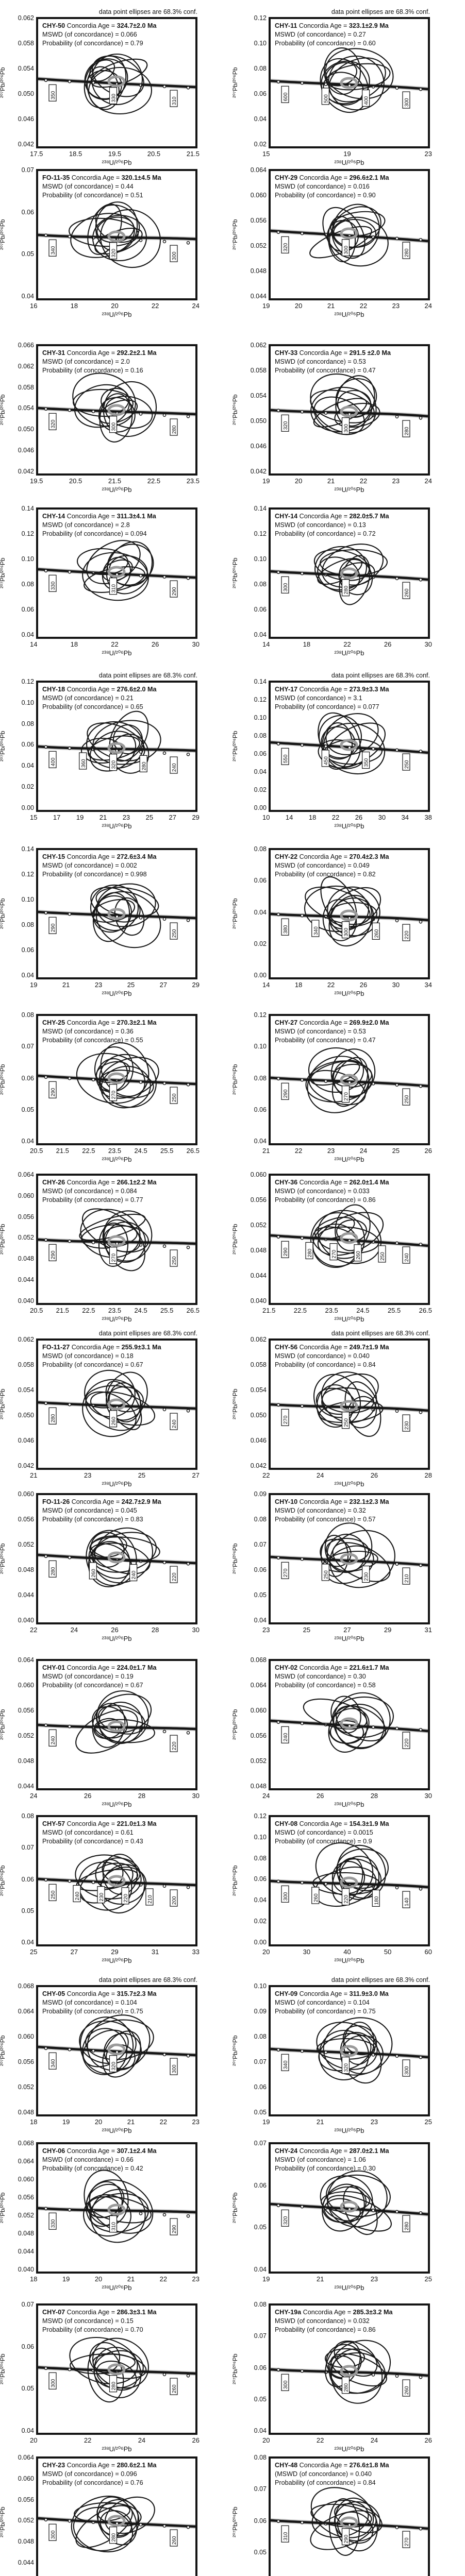 This screenshot has width=465, height=2576. Describe the element at coordinates (147, 1333) in the screenshot. I see `confidence-note: data point ellipses are 68.3% conf.` at that location.